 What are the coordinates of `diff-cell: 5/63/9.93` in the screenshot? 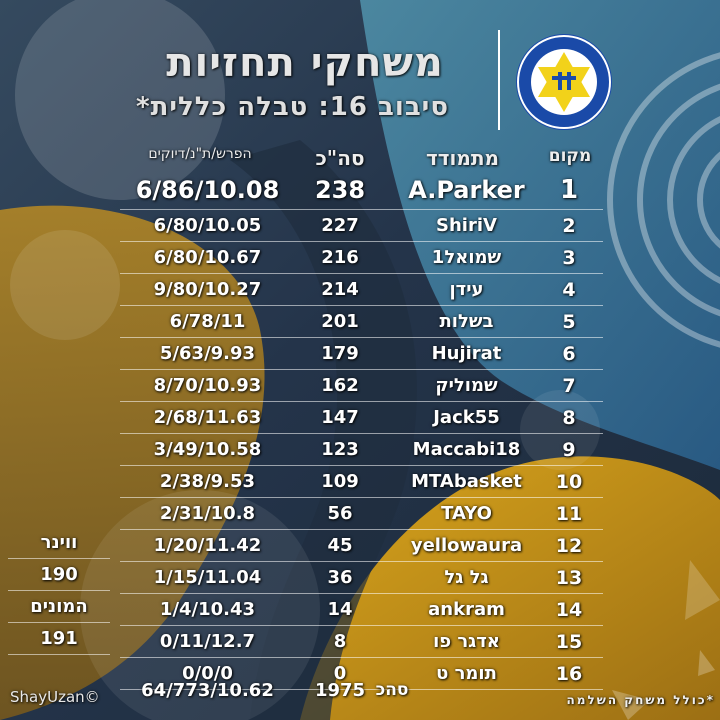 It's located at (207, 353).